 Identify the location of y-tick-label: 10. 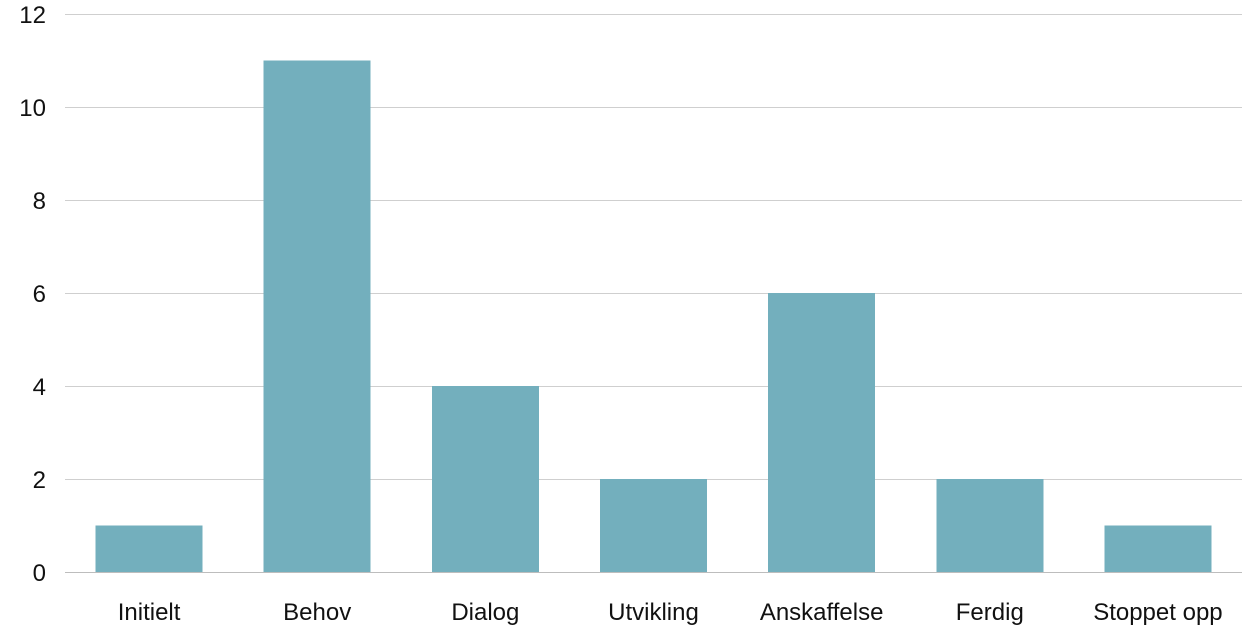
(32, 108).